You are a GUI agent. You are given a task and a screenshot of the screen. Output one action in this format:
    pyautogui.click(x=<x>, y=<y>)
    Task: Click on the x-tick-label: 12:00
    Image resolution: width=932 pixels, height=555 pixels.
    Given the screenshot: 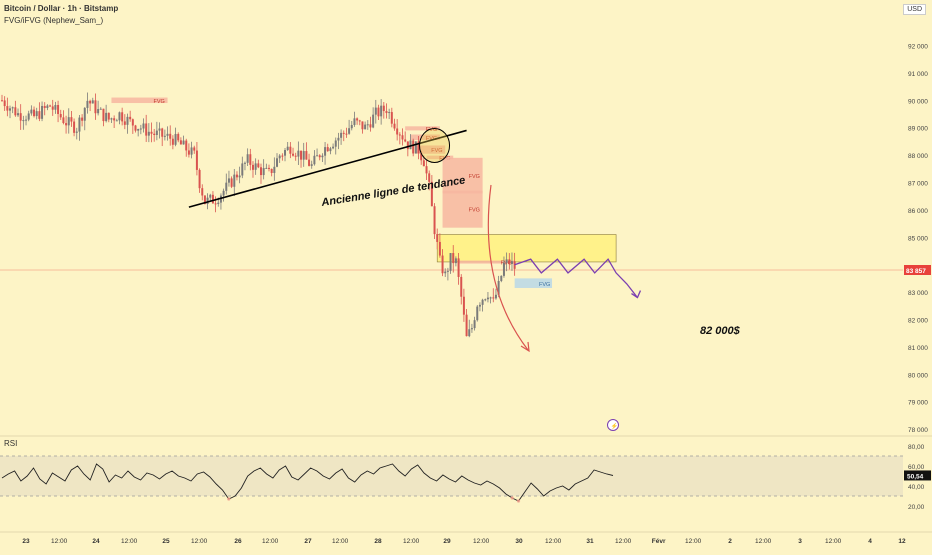 What is the action you would take?
    pyautogui.click(x=411, y=541)
    